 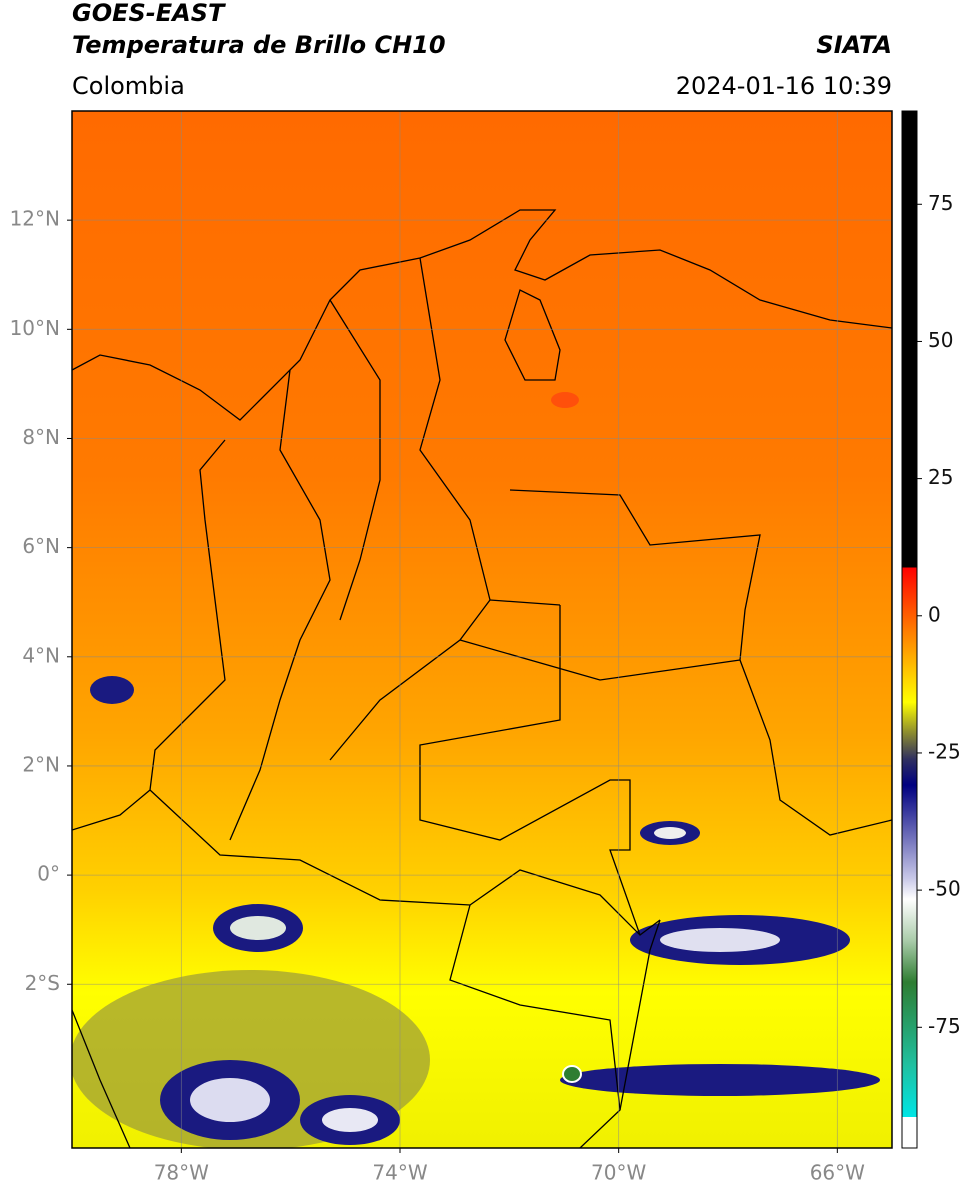 I want to click on lat-tick-label: 4°N, so click(x=41, y=655).